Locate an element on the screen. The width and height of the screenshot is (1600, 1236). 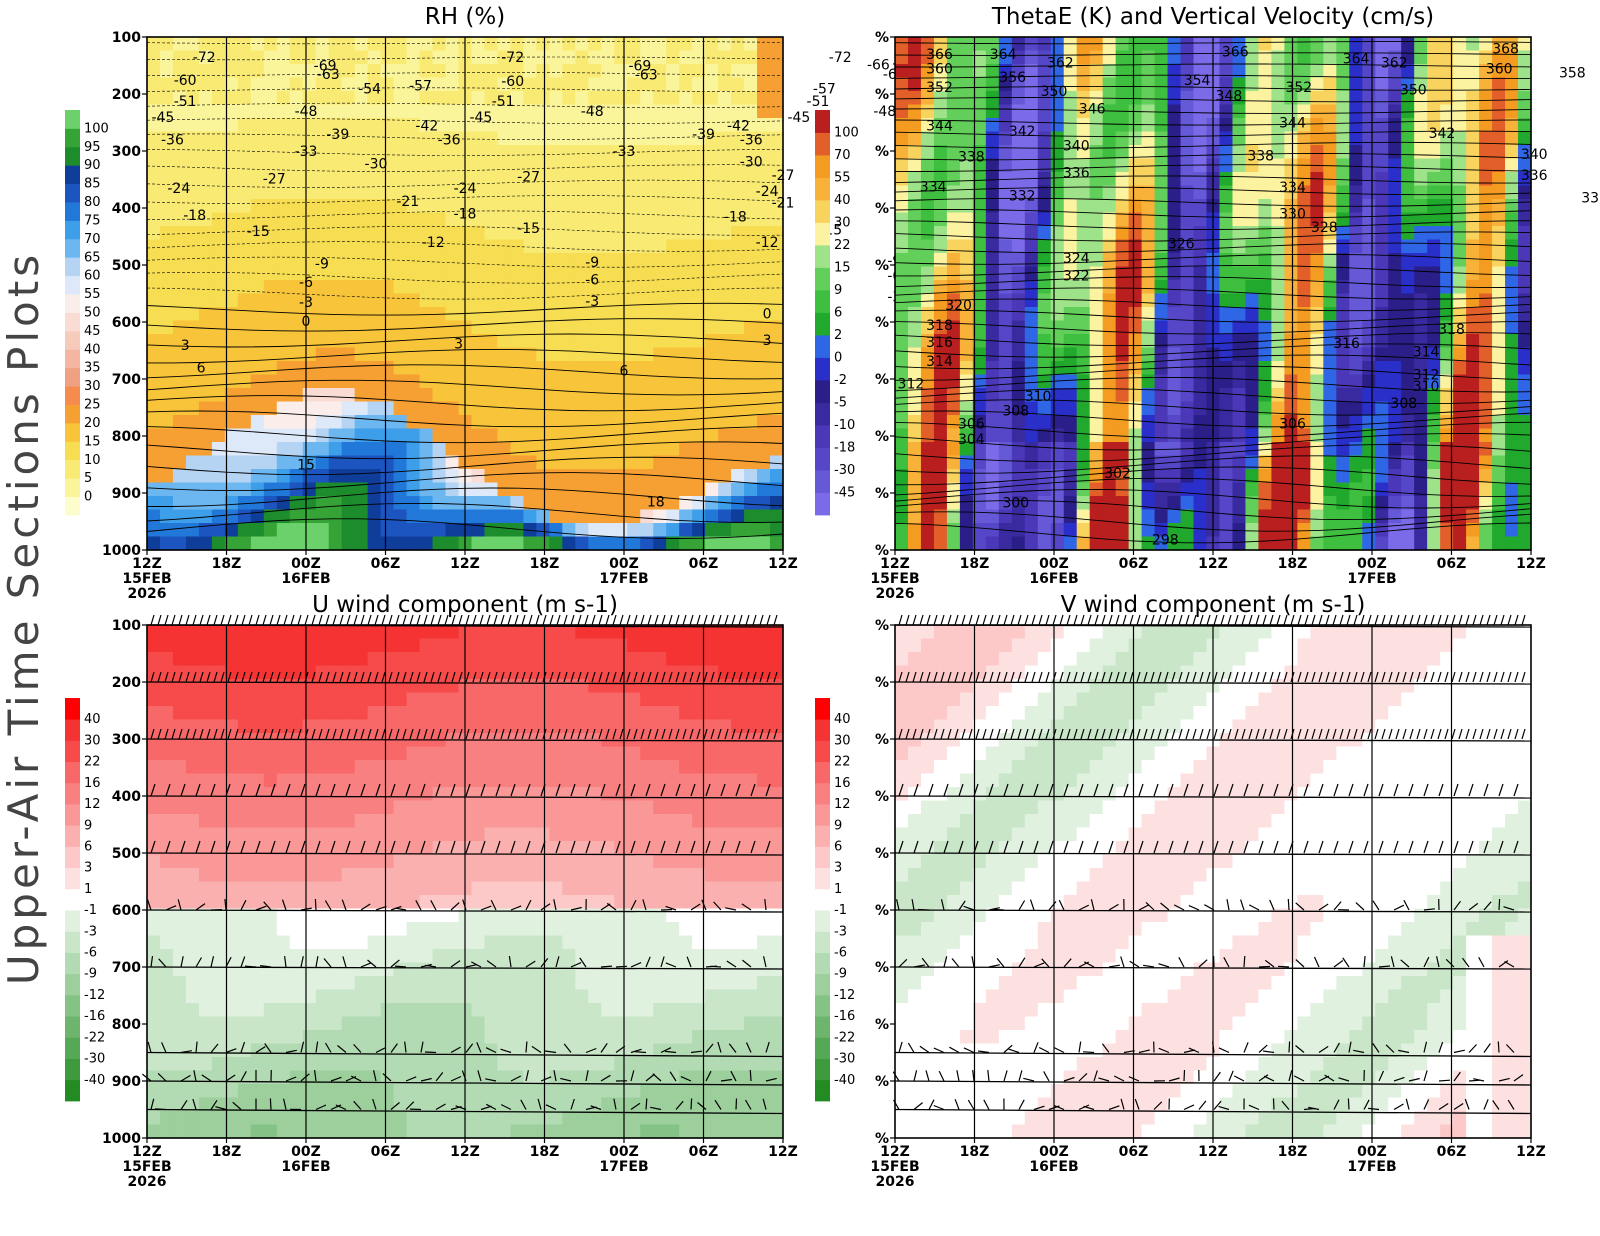
contour-label: -72 is located at coordinates (204, 58).